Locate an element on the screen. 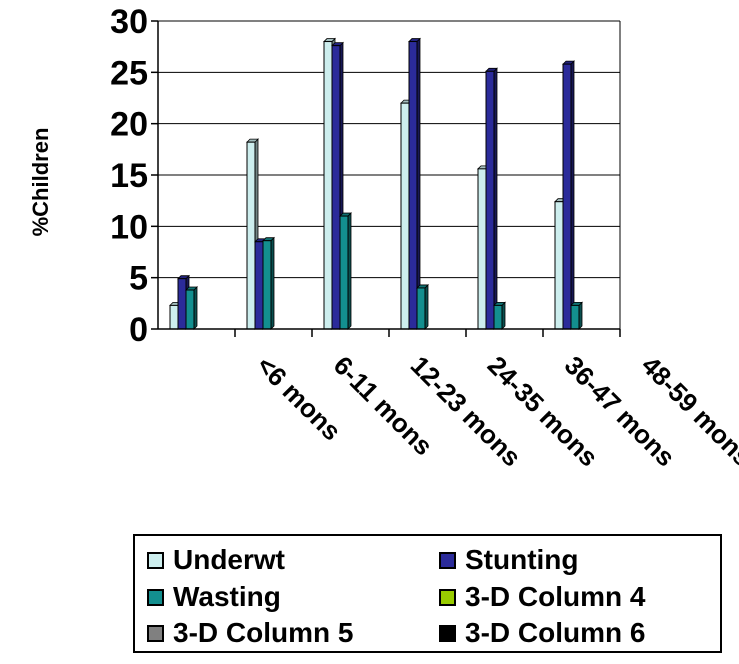 The image size is (739, 664). y-tick-label: 0 is located at coordinates (138, 330).